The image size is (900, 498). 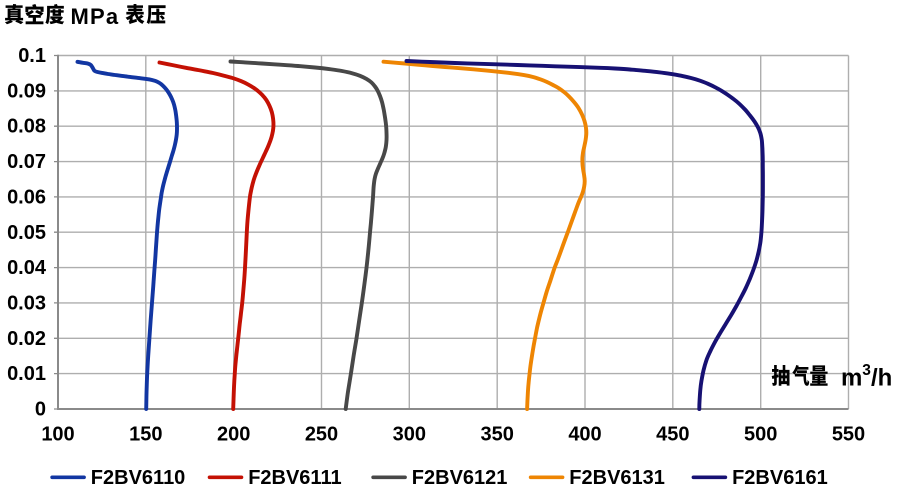 I want to click on svg-text: 550, so click(x=848, y=435).